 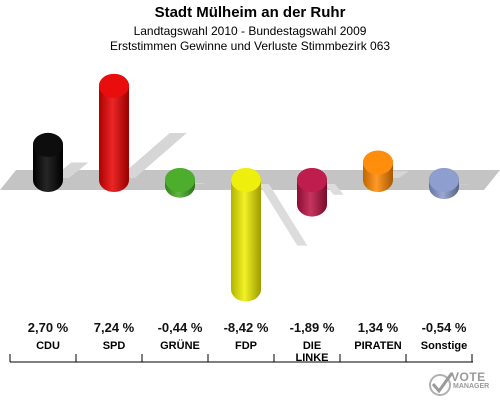 What do you see at coordinates (114, 346) in the screenshot?
I see `category-label: SPD` at bounding box center [114, 346].